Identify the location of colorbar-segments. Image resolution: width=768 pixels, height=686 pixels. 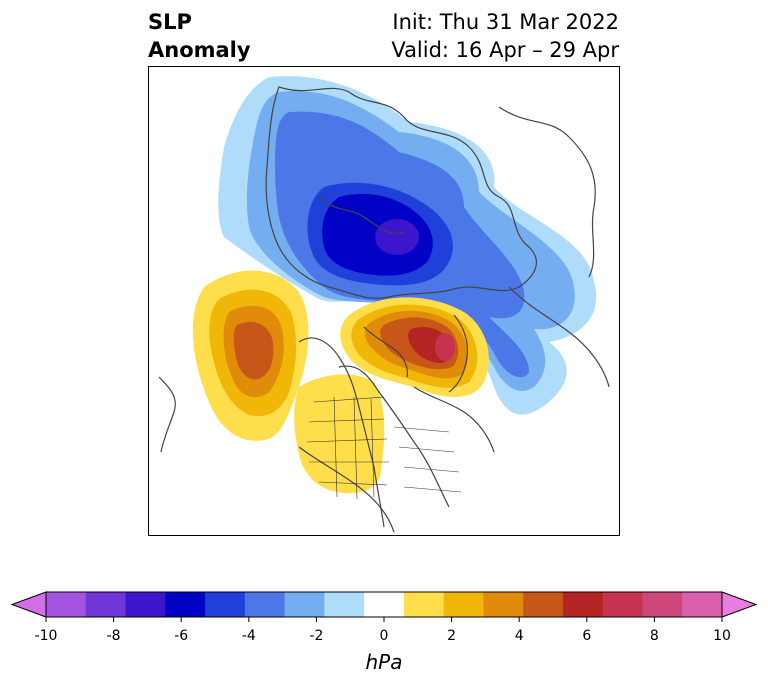
(384, 606).